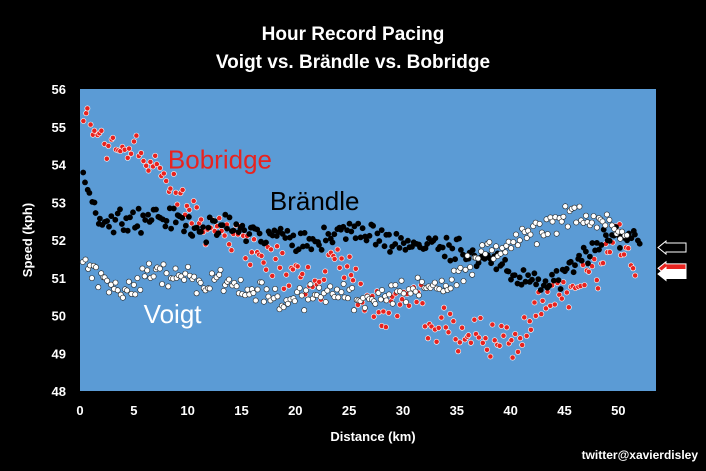 This screenshot has height=471, width=706. I want to click on x-tick-label: 50, so click(618, 410).